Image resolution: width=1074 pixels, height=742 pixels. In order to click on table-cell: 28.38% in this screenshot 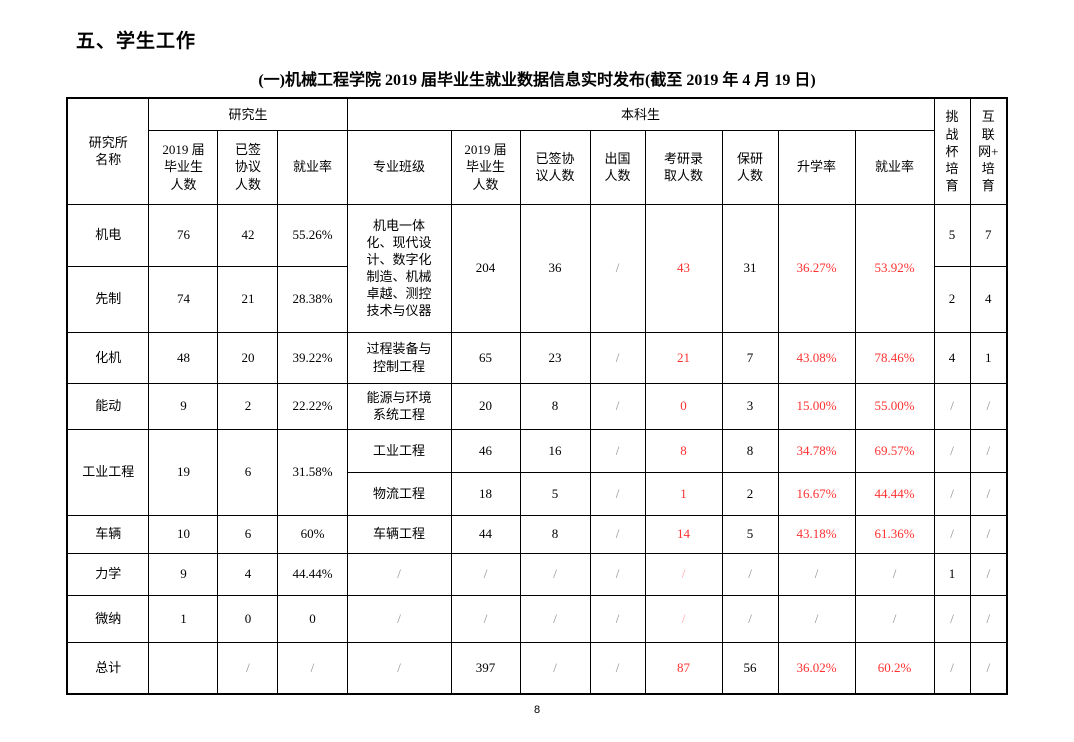, I will do `click(312, 299)`.